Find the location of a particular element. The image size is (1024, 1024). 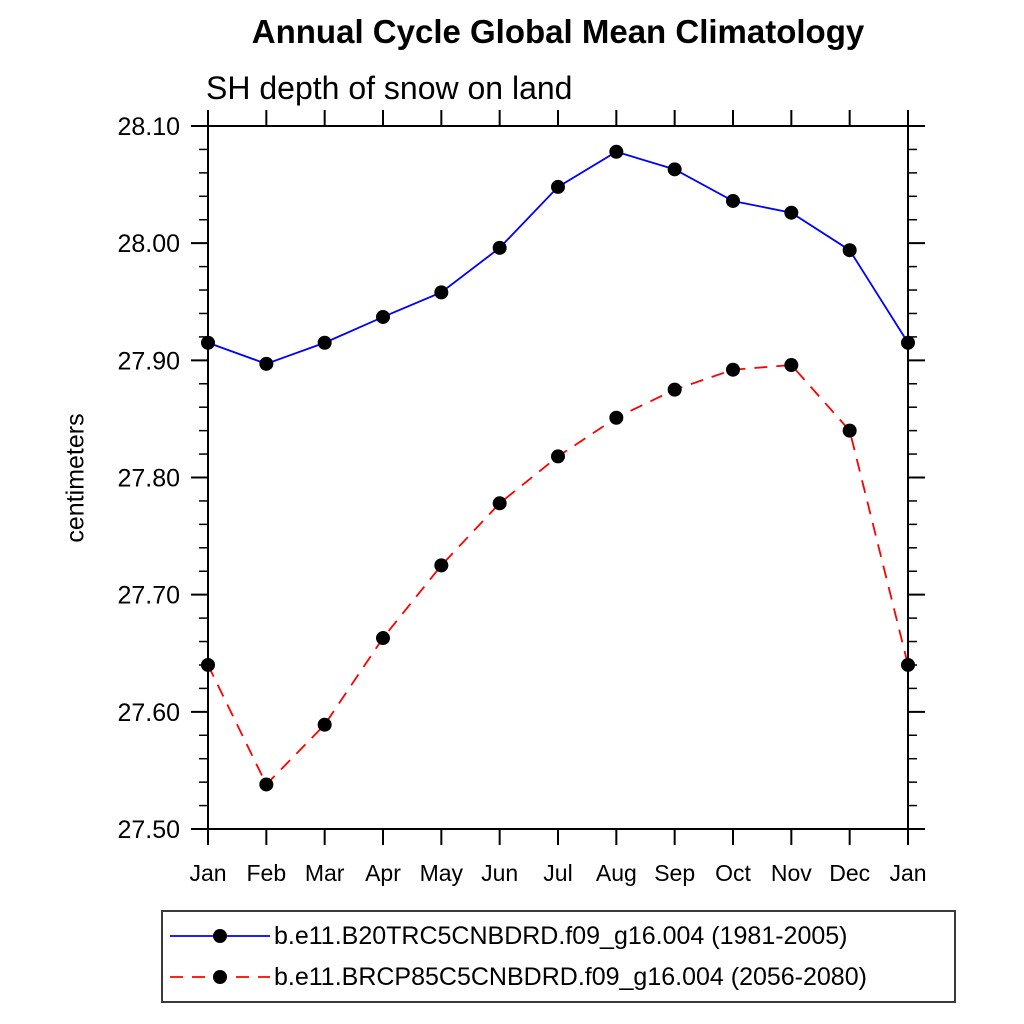

x-tick-label: Jun is located at coordinates (499, 873).